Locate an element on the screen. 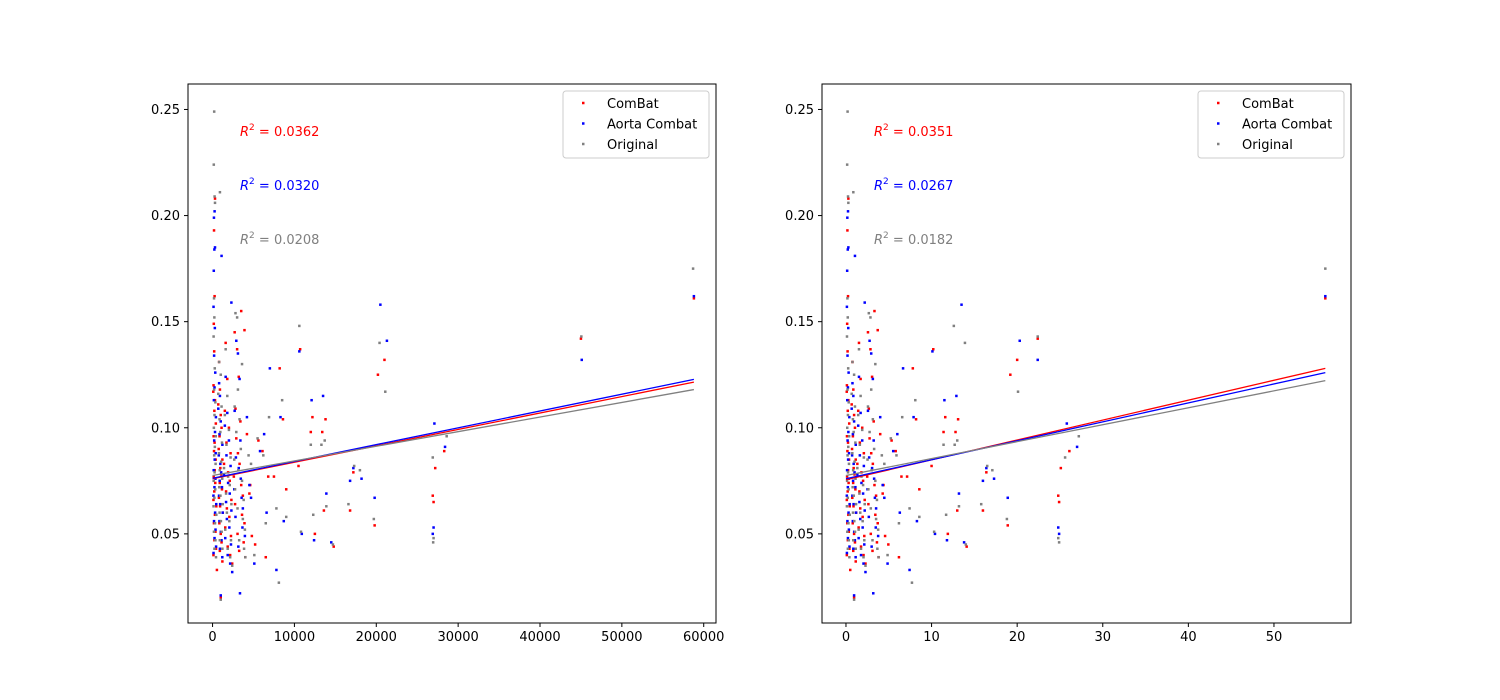 Image resolution: width=1500 pixels, height=700 pixels. x-tick-label: 40000 is located at coordinates (539, 637).